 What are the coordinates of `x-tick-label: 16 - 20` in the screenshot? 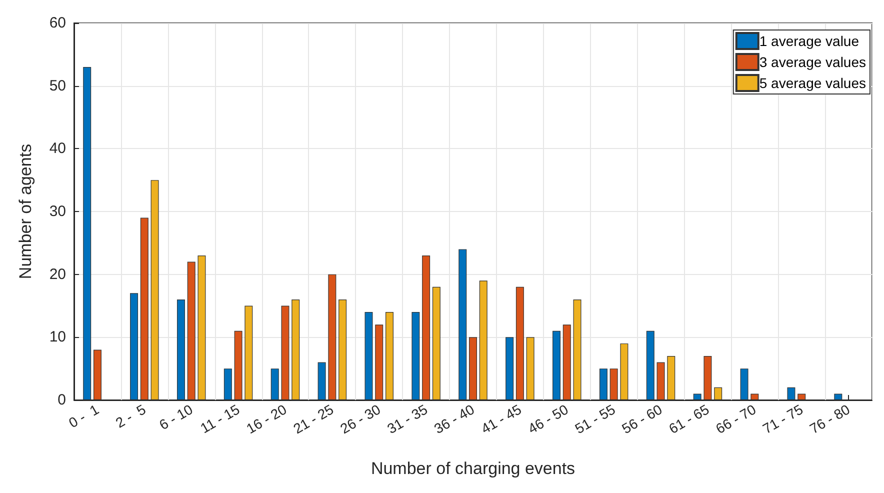 It's located at (267, 418).